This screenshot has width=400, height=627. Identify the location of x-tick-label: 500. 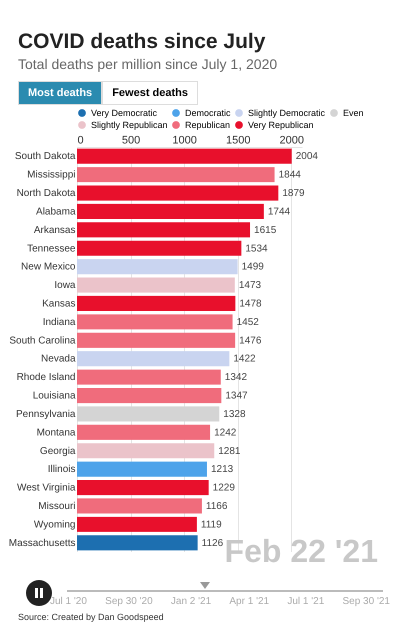
(131, 140).